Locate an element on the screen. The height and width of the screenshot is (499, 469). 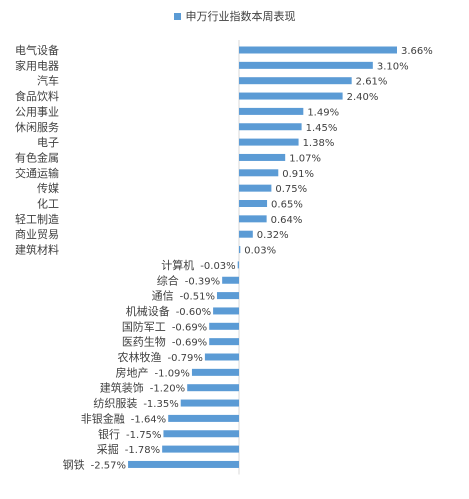
category-label: 通信 is located at coordinates (163, 296).